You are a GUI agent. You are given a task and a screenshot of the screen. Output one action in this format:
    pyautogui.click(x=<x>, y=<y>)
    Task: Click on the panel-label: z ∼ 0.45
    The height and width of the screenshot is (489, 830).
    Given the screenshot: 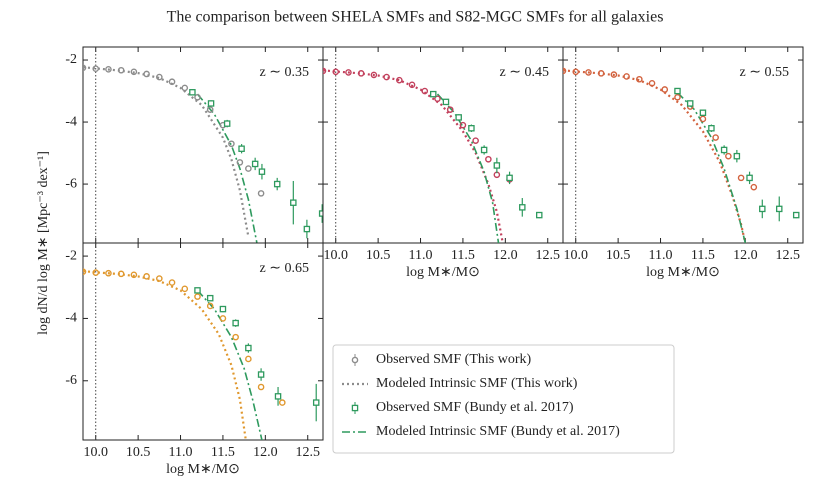 What is the action you would take?
    pyautogui.click(x=524, y=72)
    